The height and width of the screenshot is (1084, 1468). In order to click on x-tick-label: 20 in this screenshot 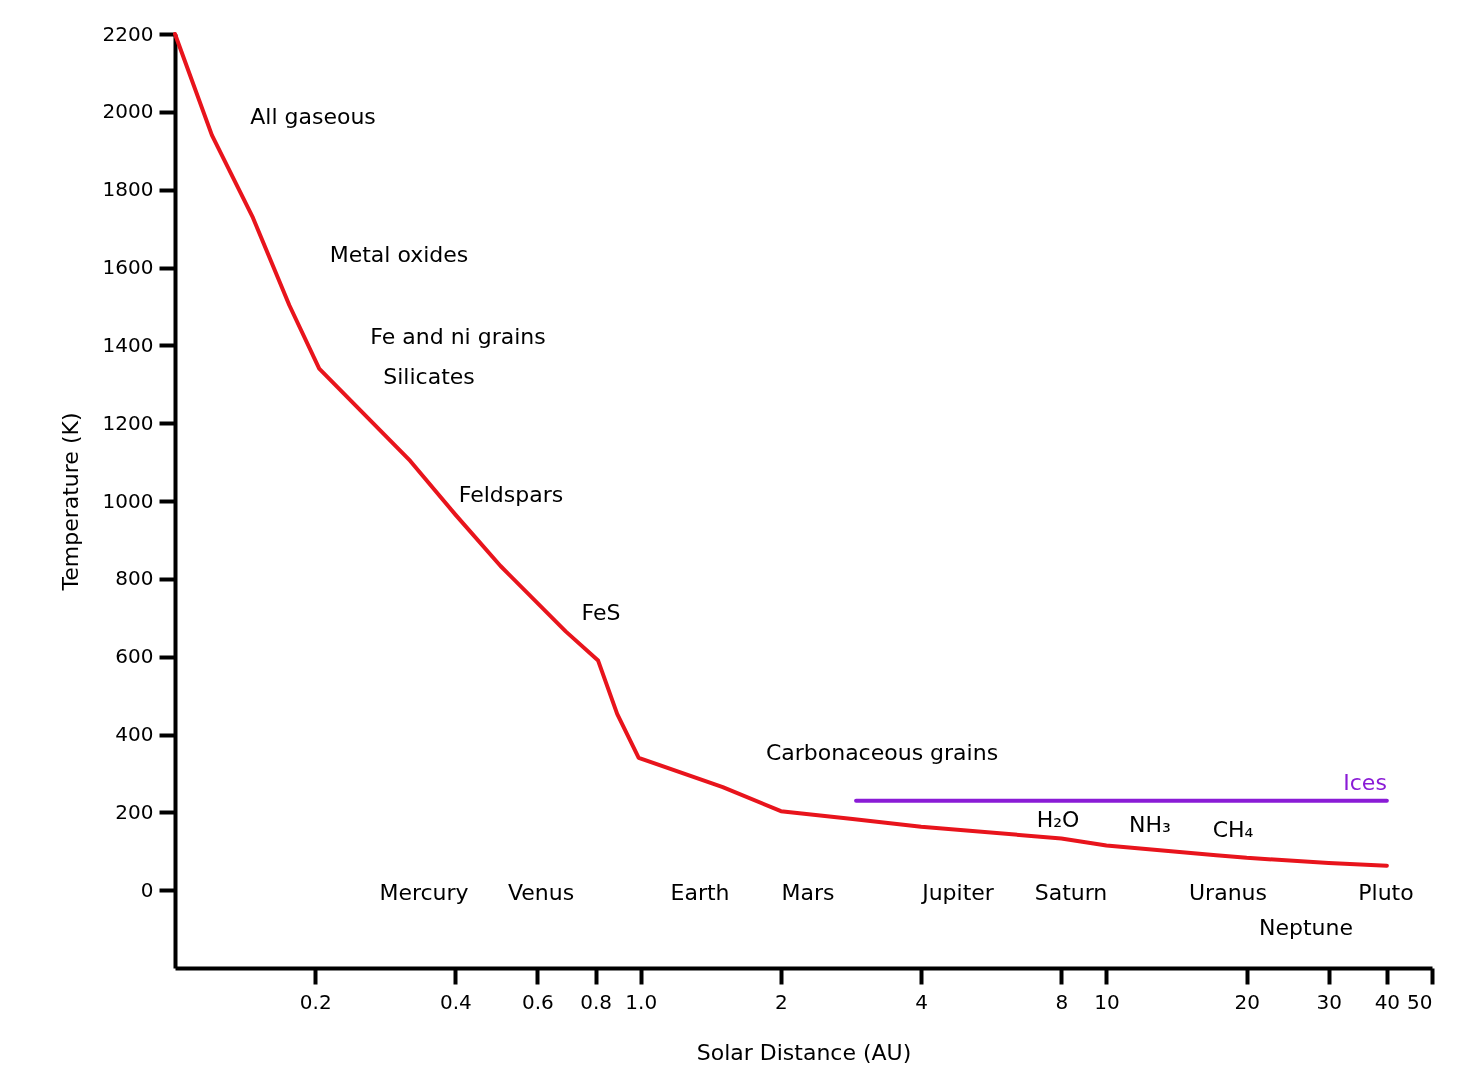, I will do `click(1247, 1001)`.